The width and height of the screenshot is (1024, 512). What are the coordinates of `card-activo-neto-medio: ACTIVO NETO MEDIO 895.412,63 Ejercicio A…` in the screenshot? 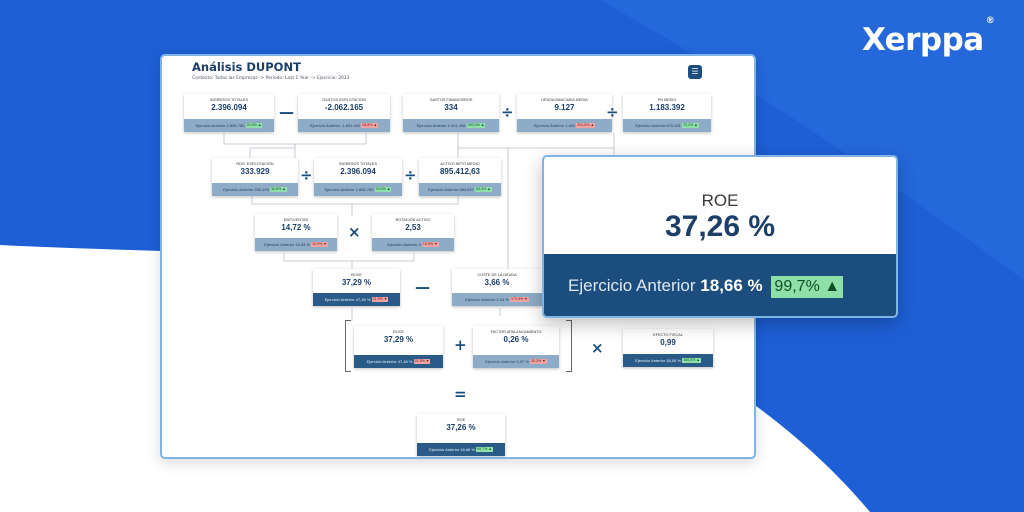 It's located at (460, 177).